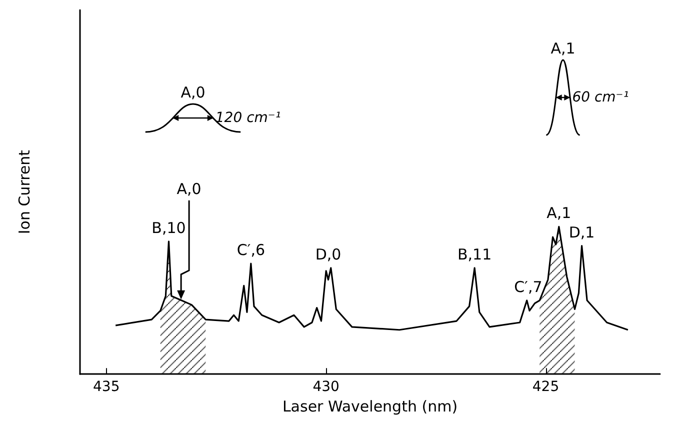  I want to click on text: 120 cm⁻¹, so click(248, 118).